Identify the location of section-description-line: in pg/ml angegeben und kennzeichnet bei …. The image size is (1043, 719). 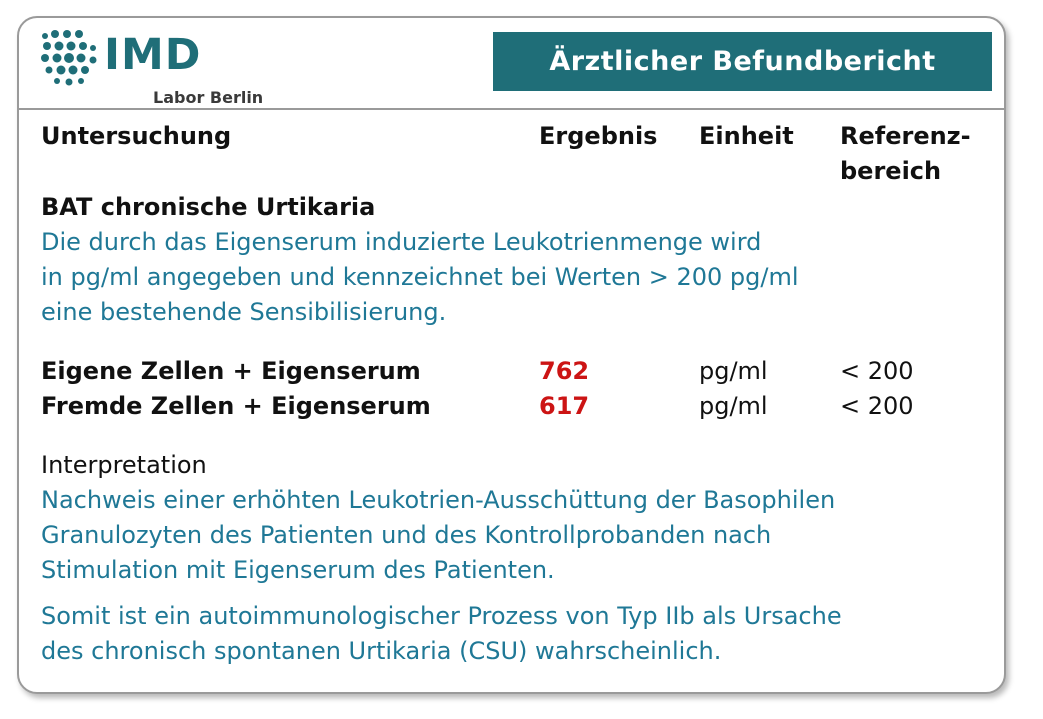
(420, 277).